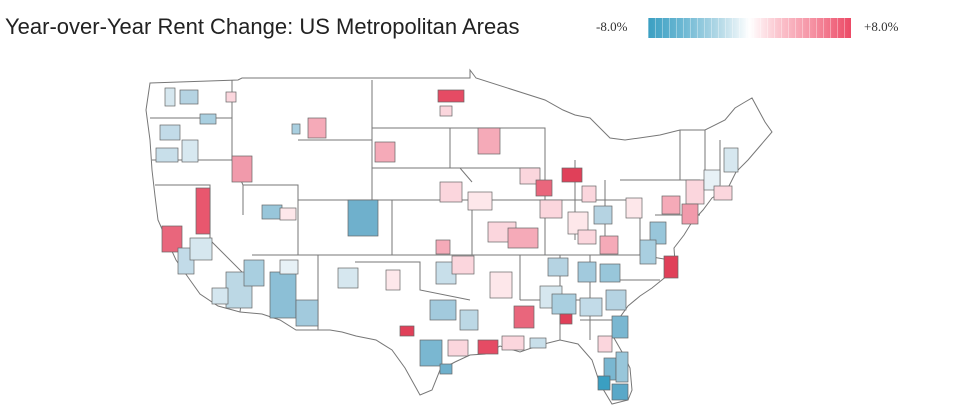 This screenshot has height=417, width=958. I want to click on legend-max-label: +8.0%, so click(881, 26).